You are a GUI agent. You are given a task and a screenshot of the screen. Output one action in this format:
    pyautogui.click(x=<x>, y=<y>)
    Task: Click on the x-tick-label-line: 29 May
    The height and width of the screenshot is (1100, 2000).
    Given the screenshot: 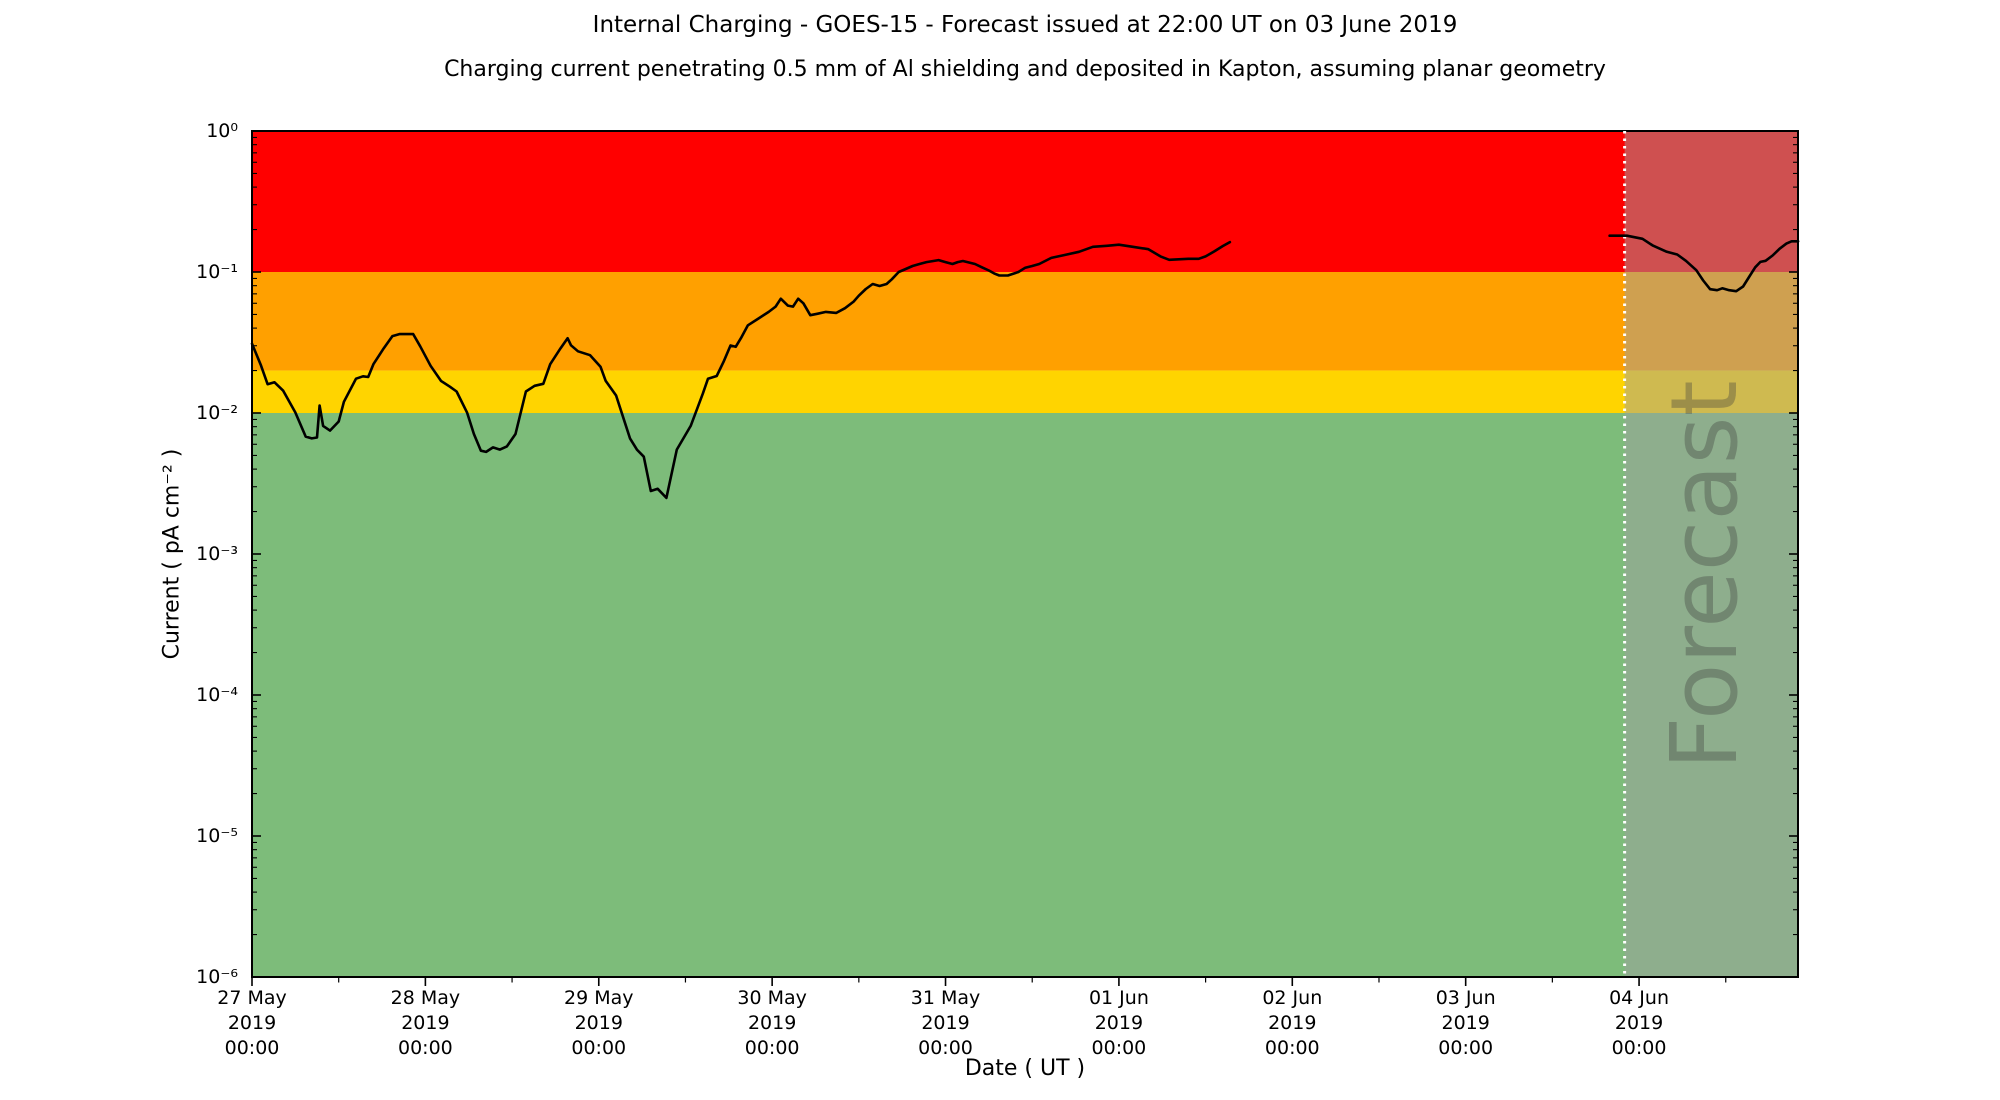 What is the action you would take?
    pyautogui.click(x=599, y=998)
    